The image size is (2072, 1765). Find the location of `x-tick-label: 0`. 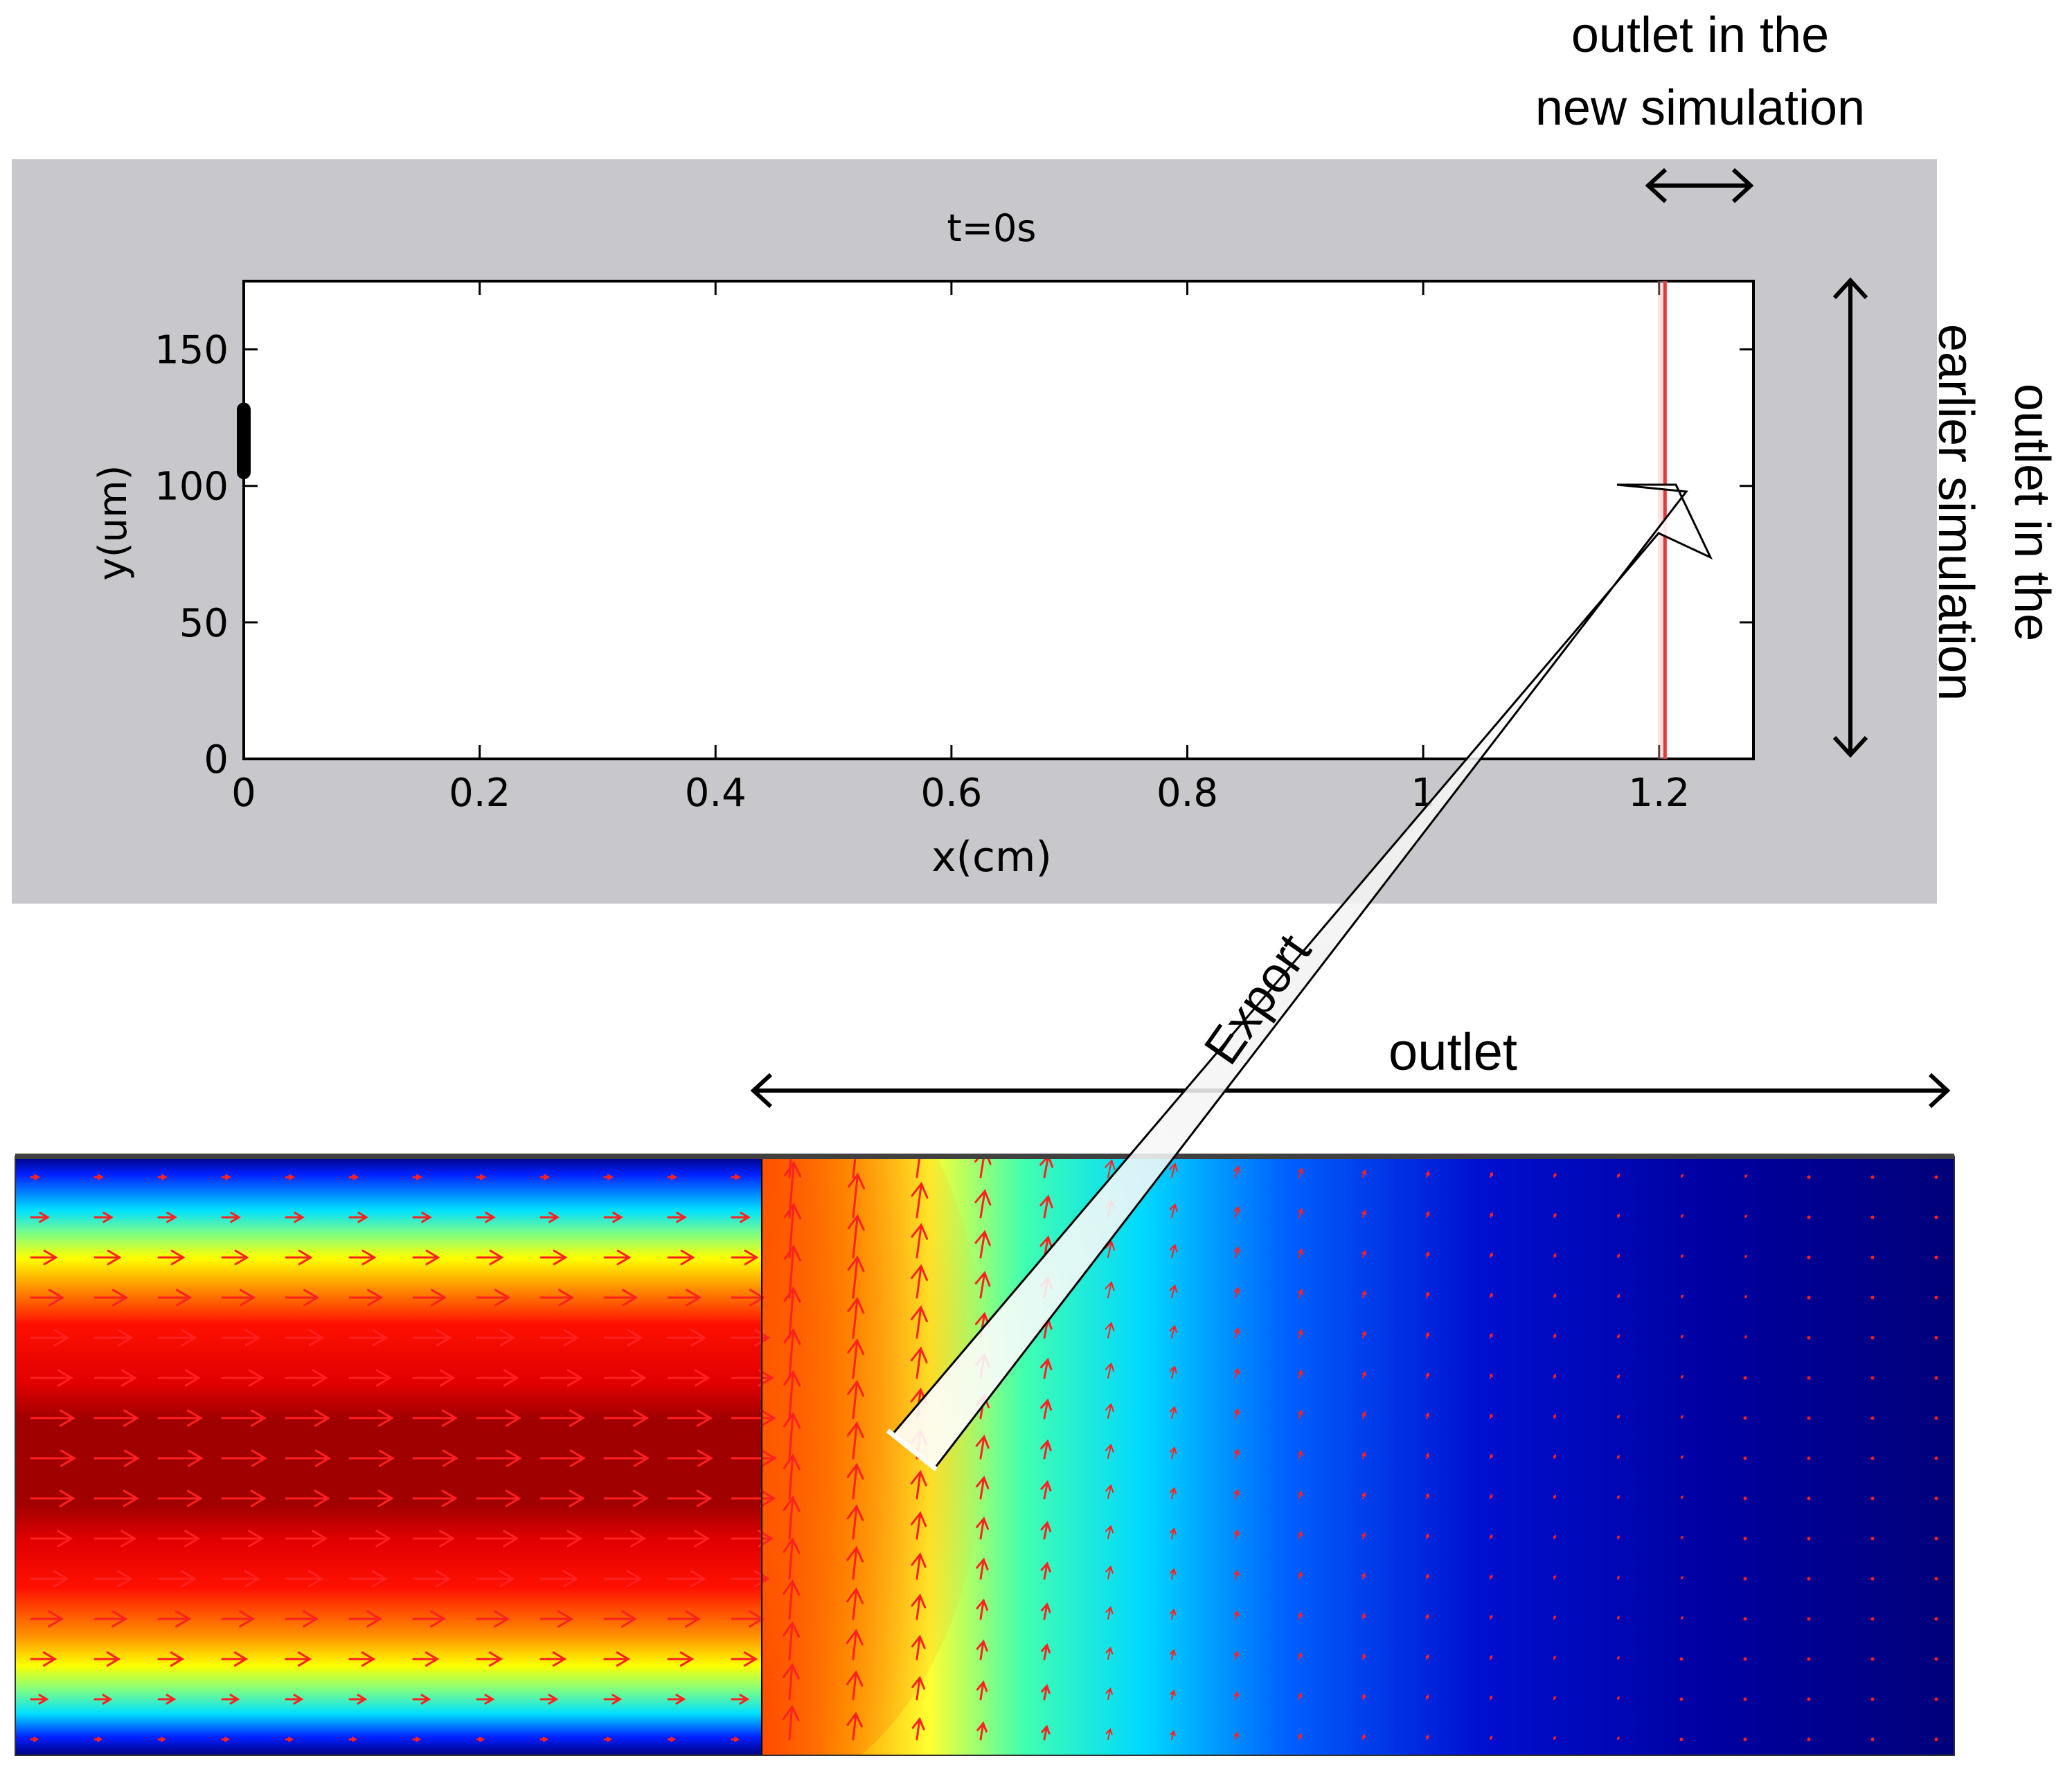

x-tick-label: 0 is located at coordinates (243, 793).